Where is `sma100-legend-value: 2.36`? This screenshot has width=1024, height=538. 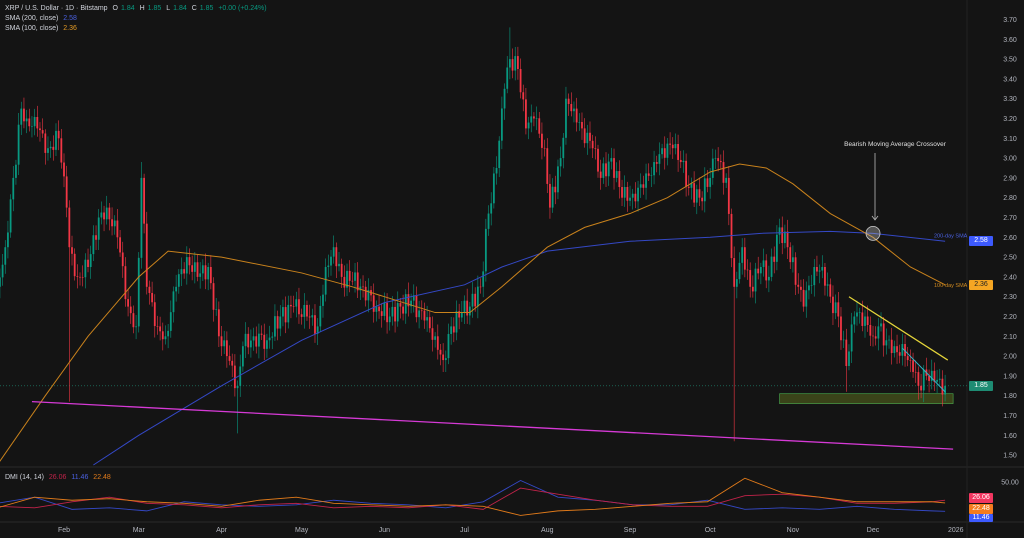
sma100-legend-value: 2.36 is located at coordinates (70, 28).